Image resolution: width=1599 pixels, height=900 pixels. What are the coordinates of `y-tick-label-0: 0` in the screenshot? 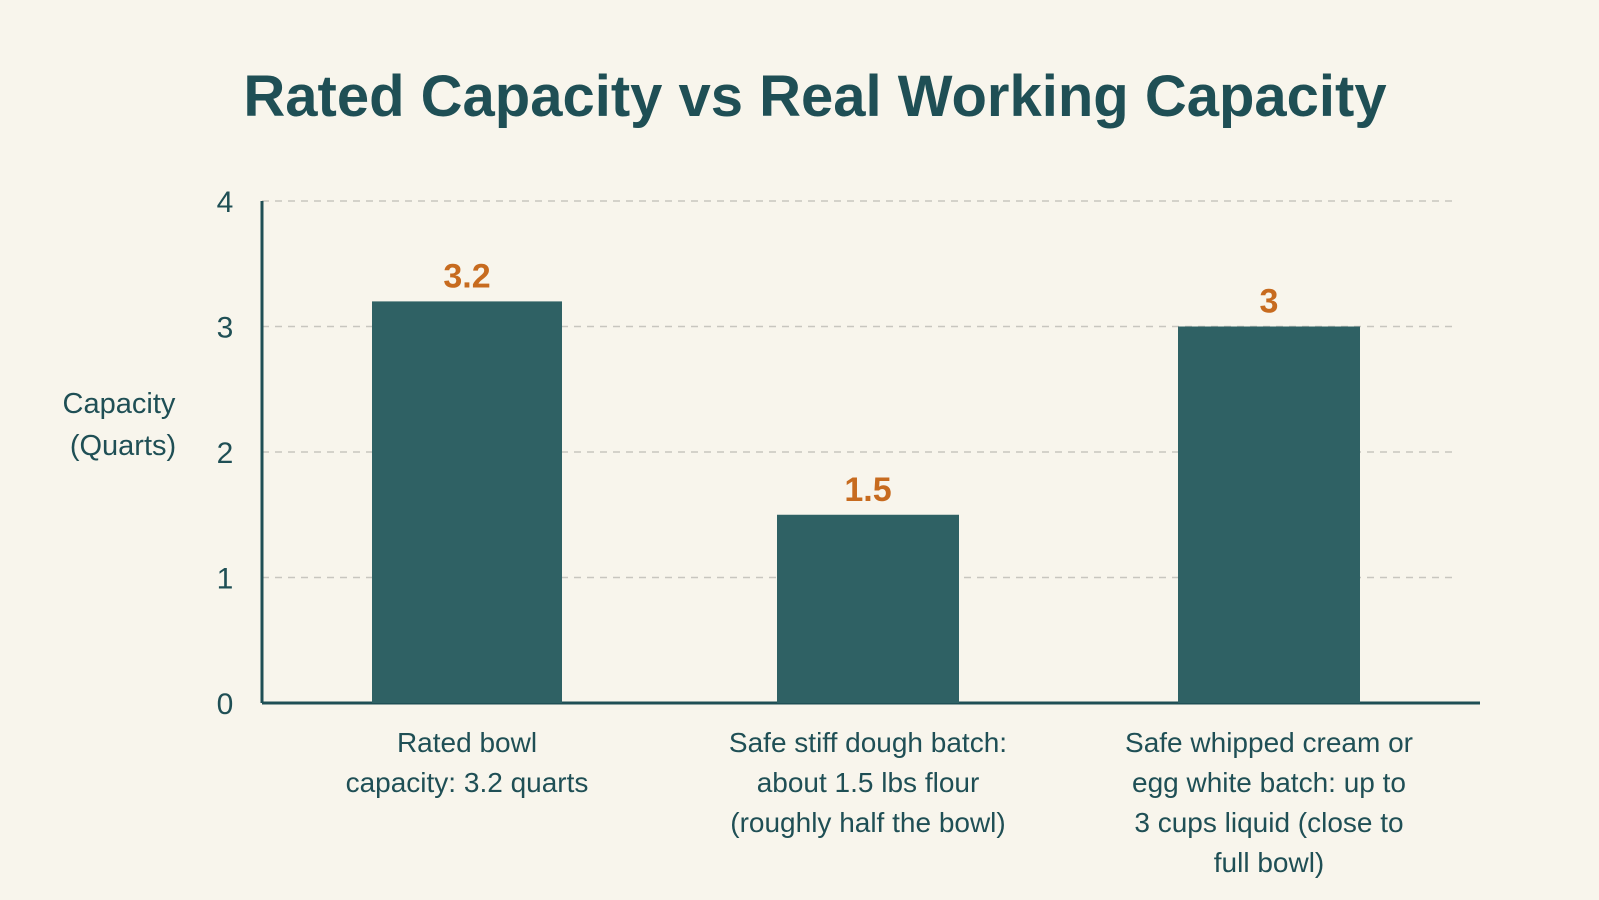 It's located at (225, 704).